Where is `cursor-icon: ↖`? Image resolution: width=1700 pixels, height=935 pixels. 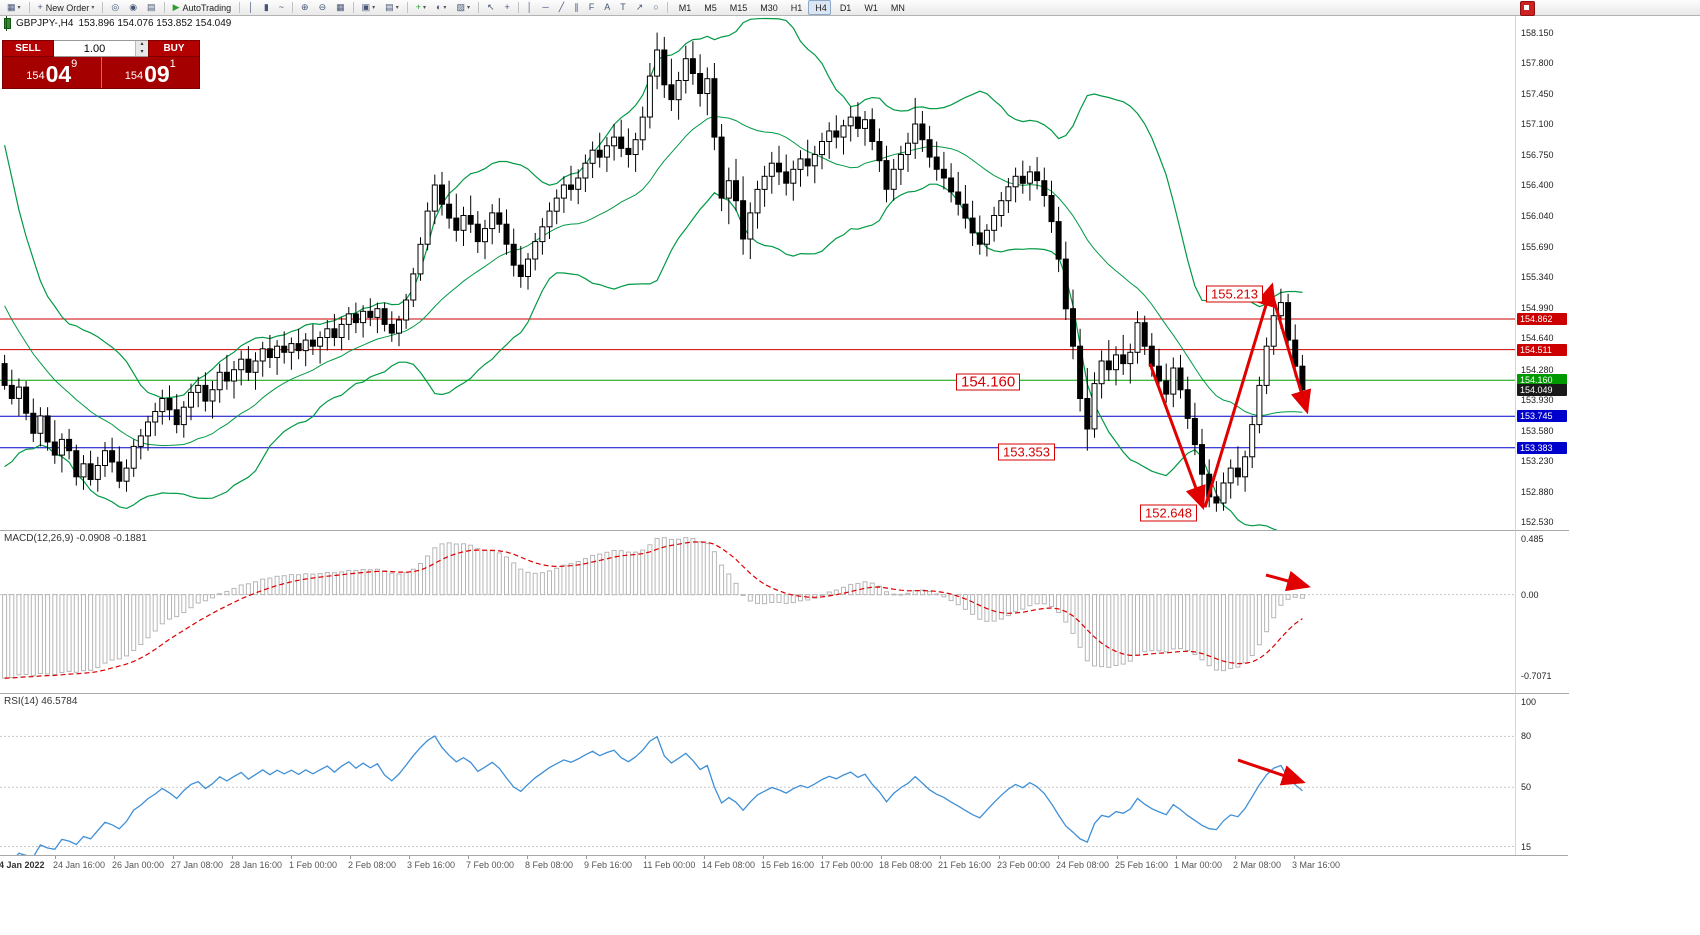
cursor-icon: ↖ is located at coordinates (490, 7).